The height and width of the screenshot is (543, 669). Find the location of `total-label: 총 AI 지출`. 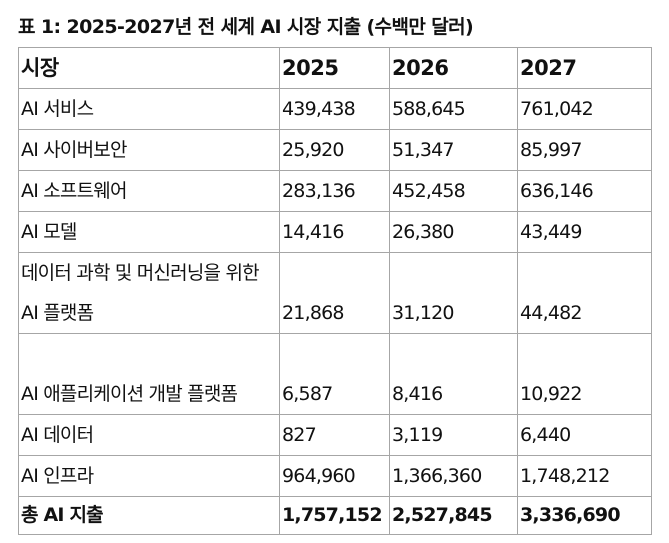

total-label: 총 AI 지출 is located at coordinates (149, 515).